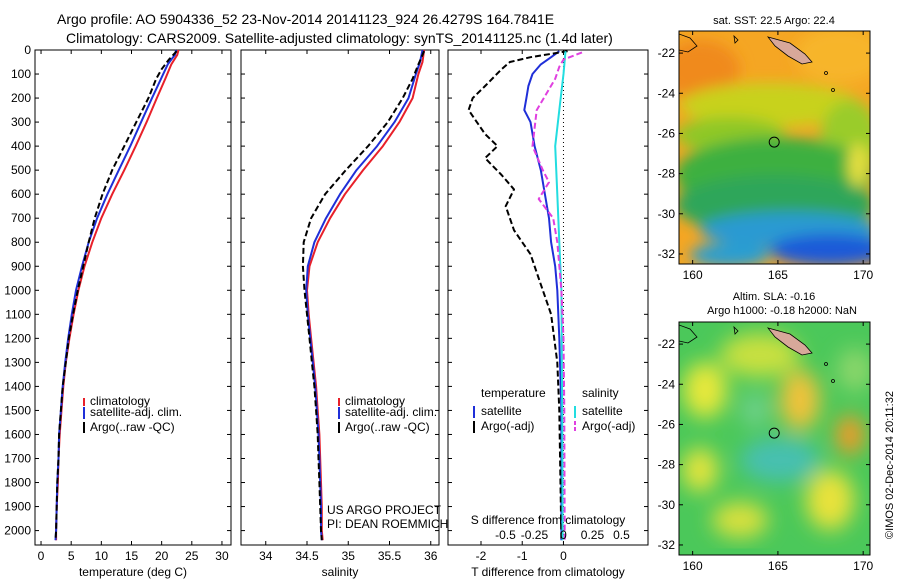 The image size is (900, 580). I want to click on y-tick-label: 0, so click(27, 50).